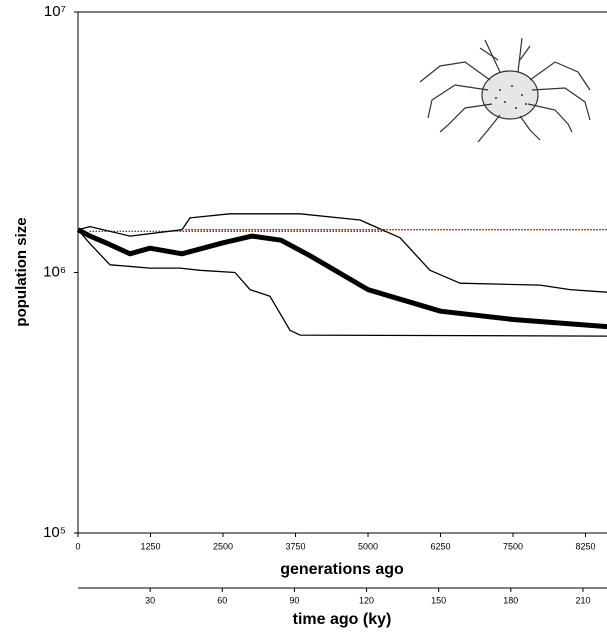 This screenshot has height=632, width=607. Describe the element at coordinates (222, 600) in the screenshot. I see `x2-tick-label: 60` at that location.